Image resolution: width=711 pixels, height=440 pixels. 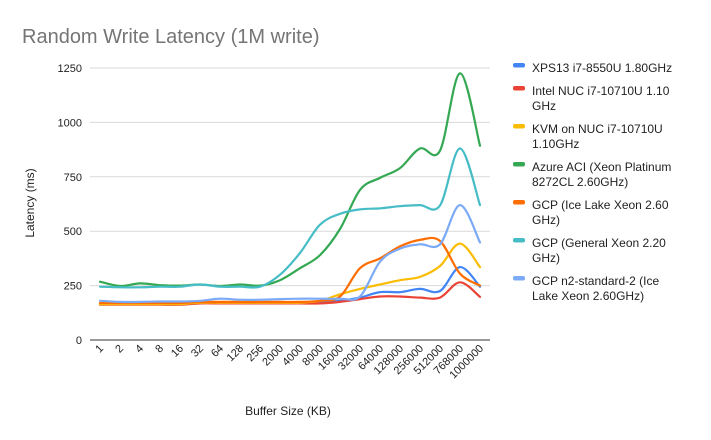 I want to click on y-tick-label: 250, so click(x=73, y=287).